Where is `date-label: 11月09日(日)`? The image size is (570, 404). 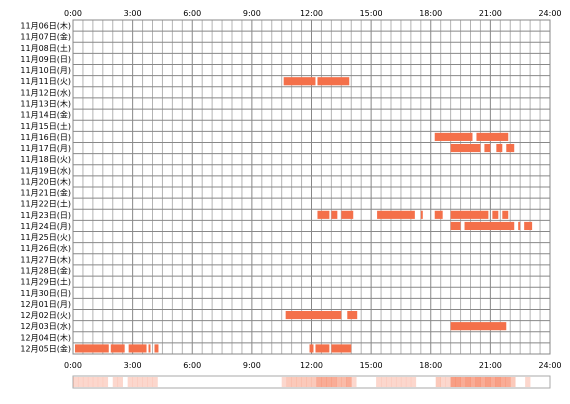 date-label: 11月09日(日) is located at coordinates (45, 59).